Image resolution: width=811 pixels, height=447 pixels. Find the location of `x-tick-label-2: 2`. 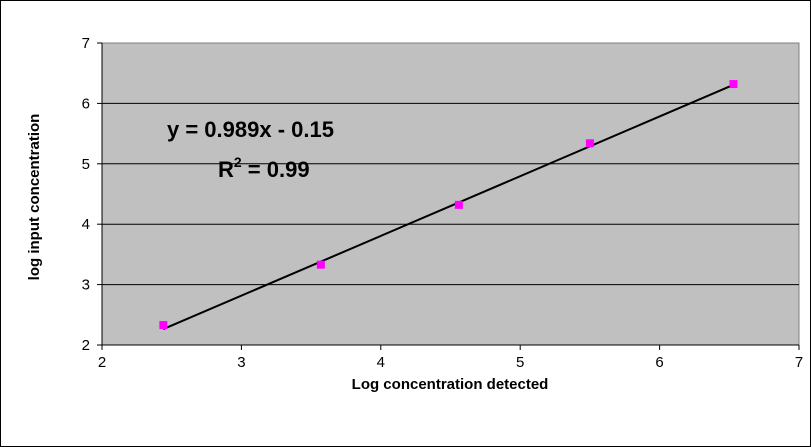

x-tick-label-2: 2 is located at coordinates (102, 362).